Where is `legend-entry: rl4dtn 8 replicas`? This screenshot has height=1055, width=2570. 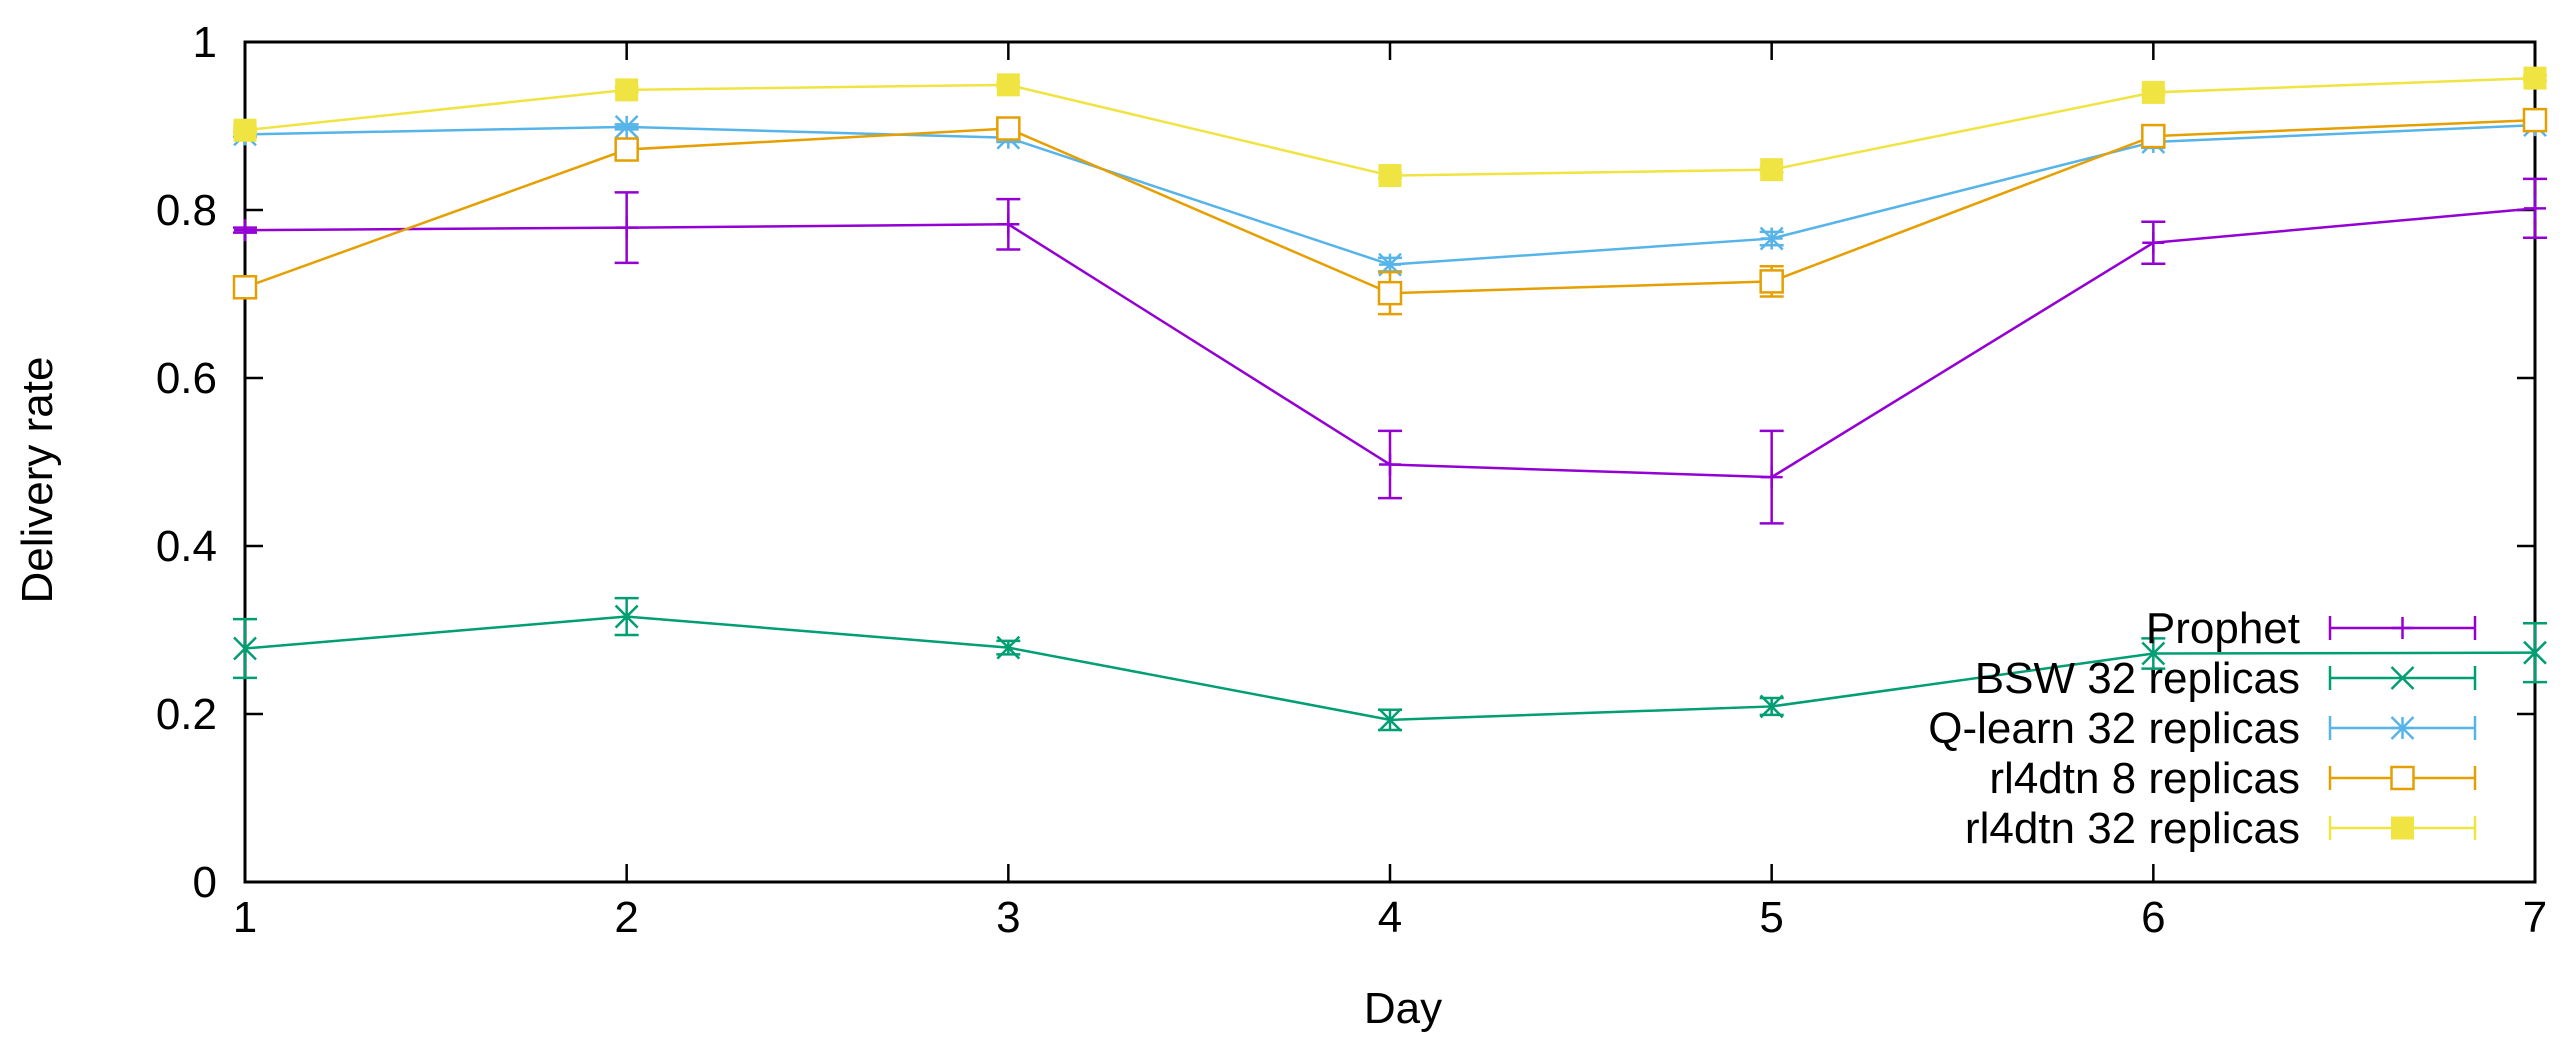
legend-entry: rl4dtn 8 replicas is located at coordinates (2233, 778).